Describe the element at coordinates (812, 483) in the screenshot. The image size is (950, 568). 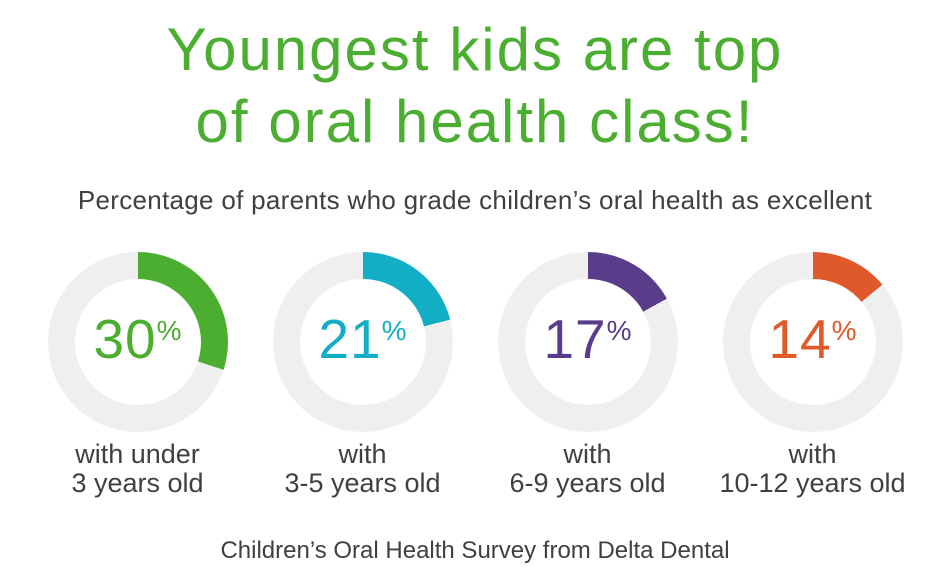
I see `donut-label-line-2: 10-12 years old` at that location.